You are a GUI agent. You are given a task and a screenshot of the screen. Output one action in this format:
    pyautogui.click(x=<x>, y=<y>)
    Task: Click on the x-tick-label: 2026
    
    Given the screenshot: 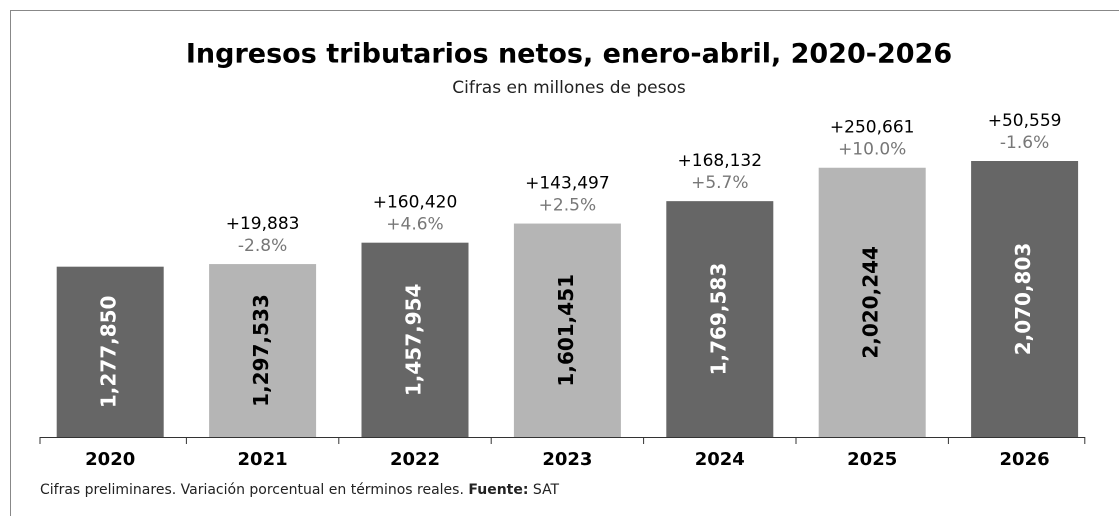 What is the action you would take?
    pyautogui.click(x=1025, y=459)
    